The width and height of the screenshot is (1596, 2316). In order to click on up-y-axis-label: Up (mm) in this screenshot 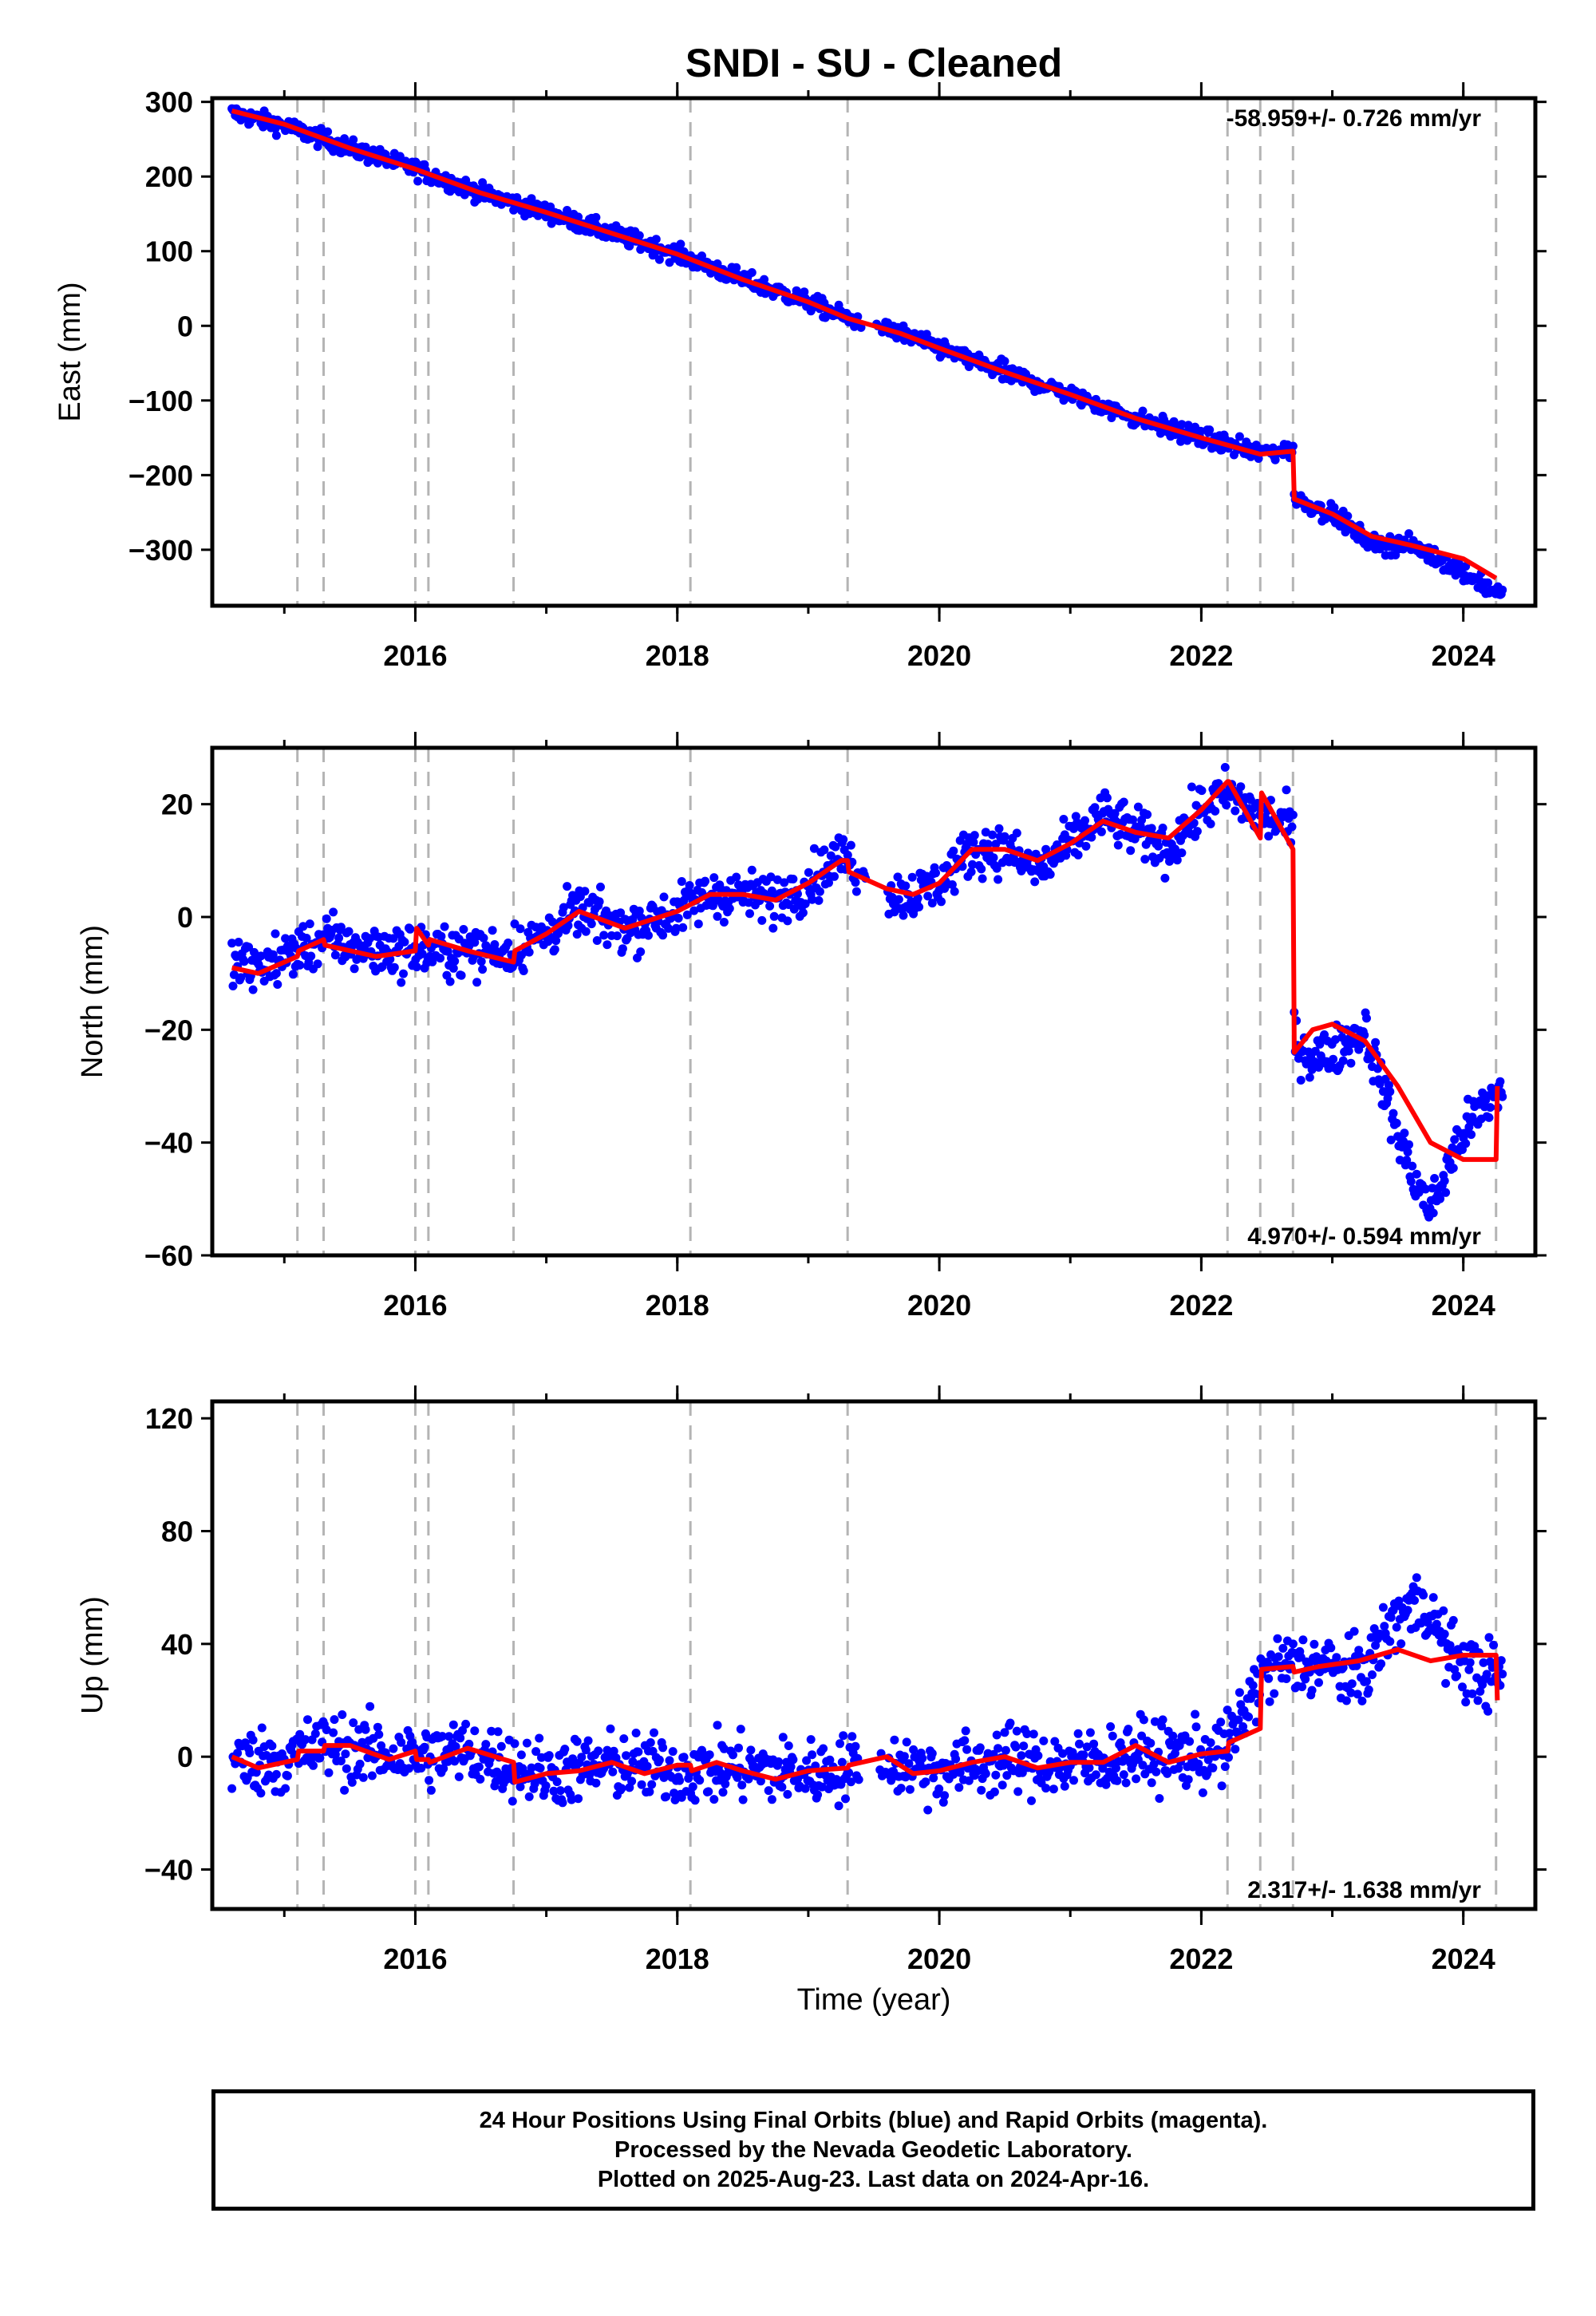, I will do `click(92, 1655)`.